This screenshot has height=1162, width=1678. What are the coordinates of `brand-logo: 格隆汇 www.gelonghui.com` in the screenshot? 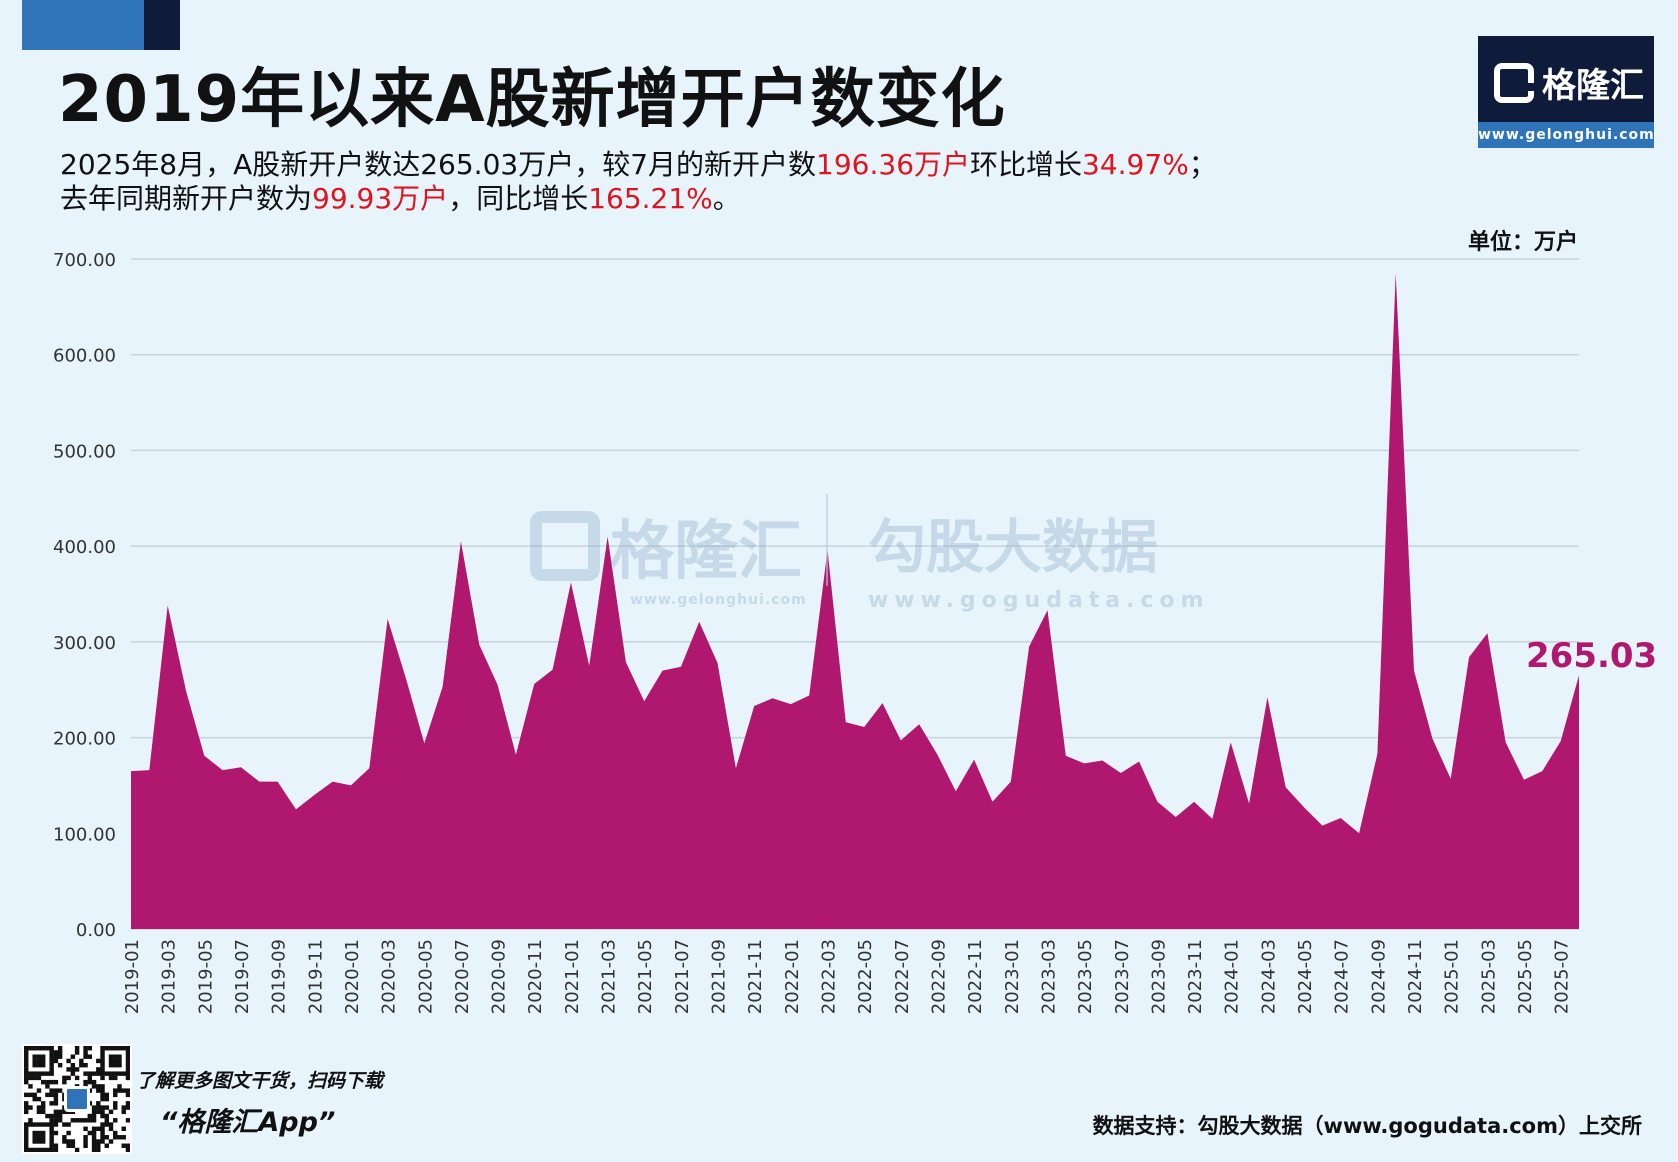 It's located at (1566, 92).